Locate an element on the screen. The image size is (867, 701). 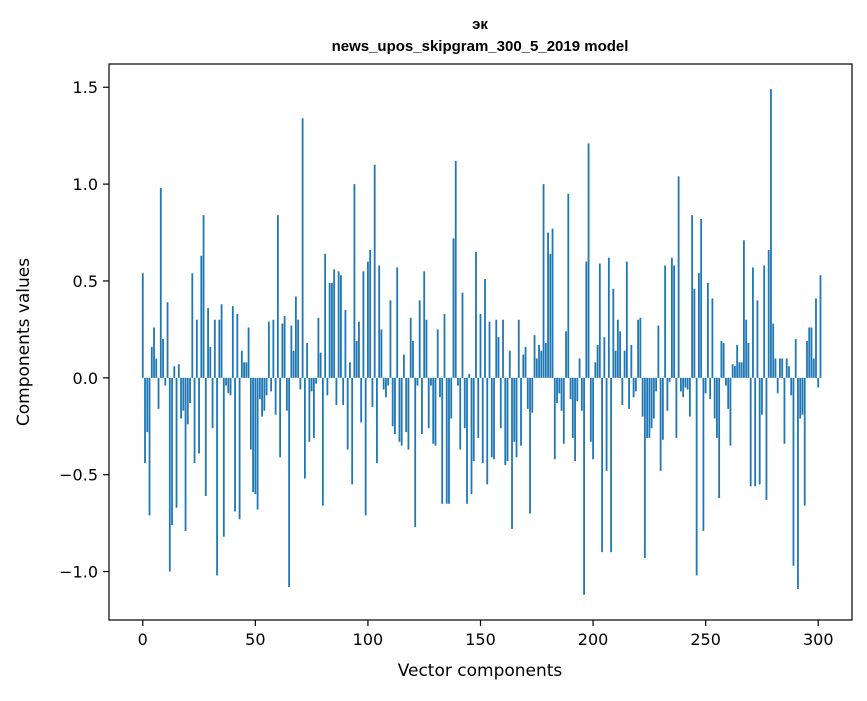
x-axis-ticks: 0 50 100 150 200 250 300 is located at coordinates (486, 634).